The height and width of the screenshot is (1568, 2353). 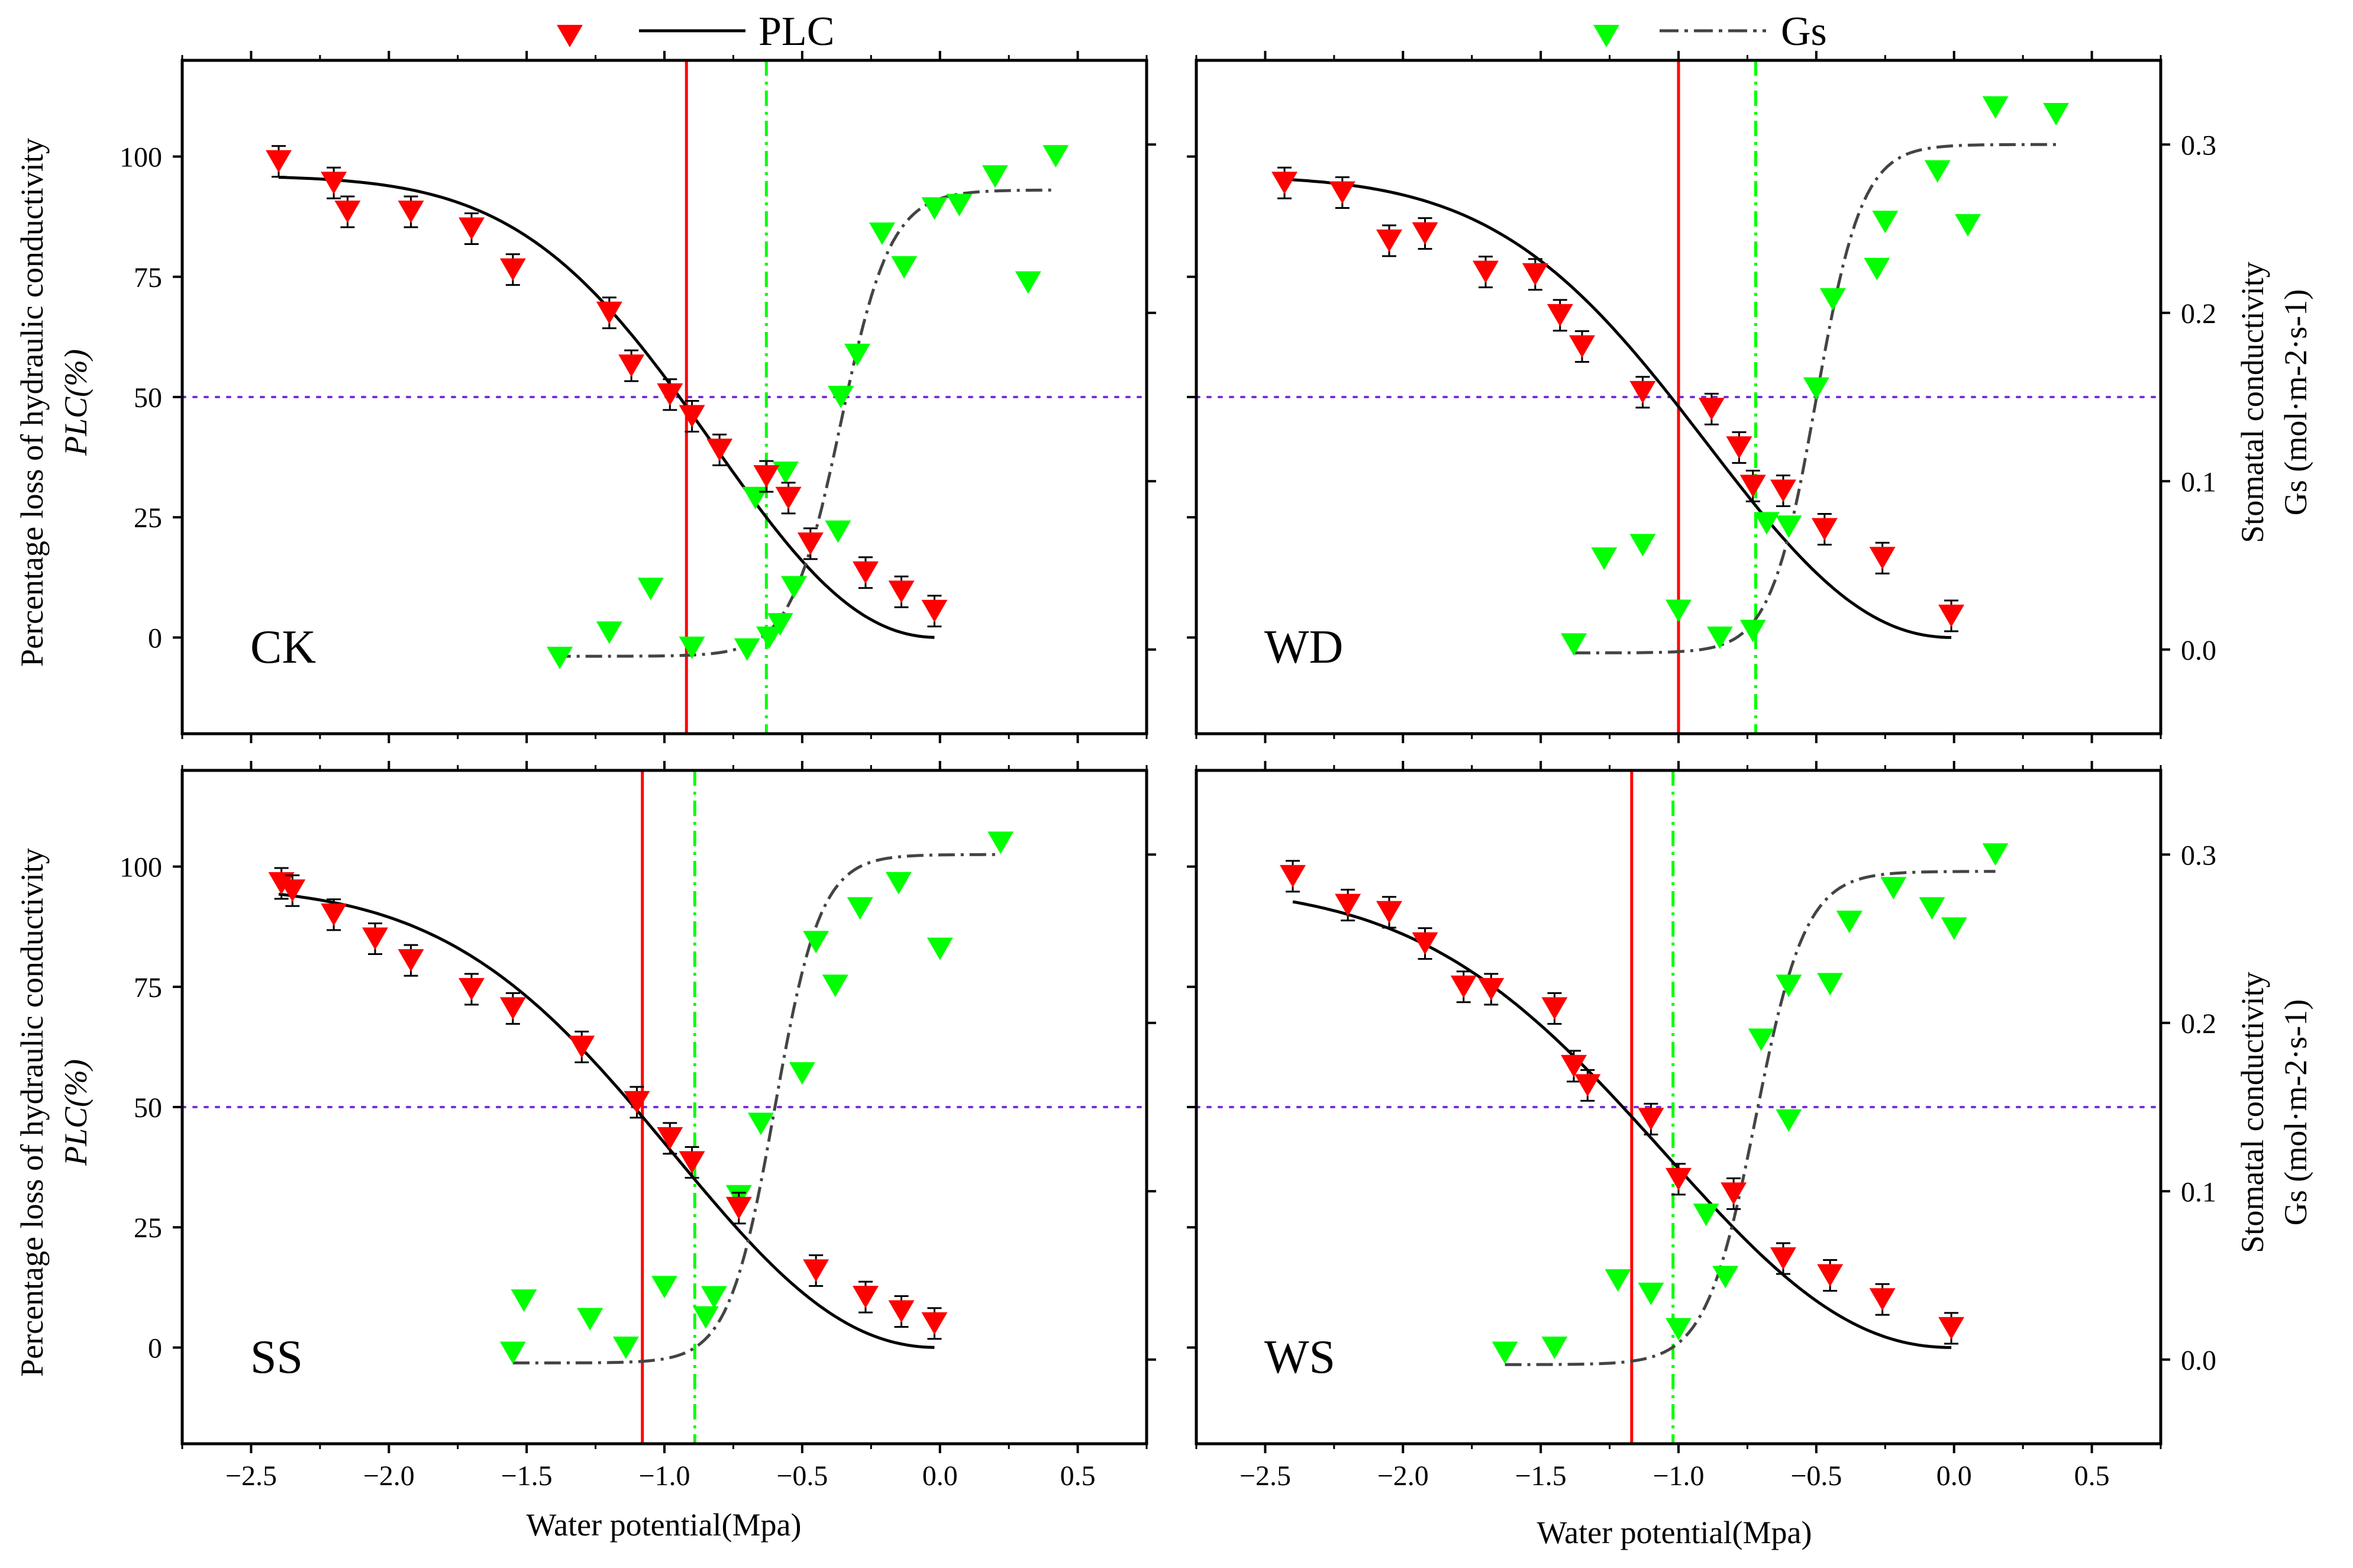 I want to click on legend-gs-marker, so click(x=1606, y=36).